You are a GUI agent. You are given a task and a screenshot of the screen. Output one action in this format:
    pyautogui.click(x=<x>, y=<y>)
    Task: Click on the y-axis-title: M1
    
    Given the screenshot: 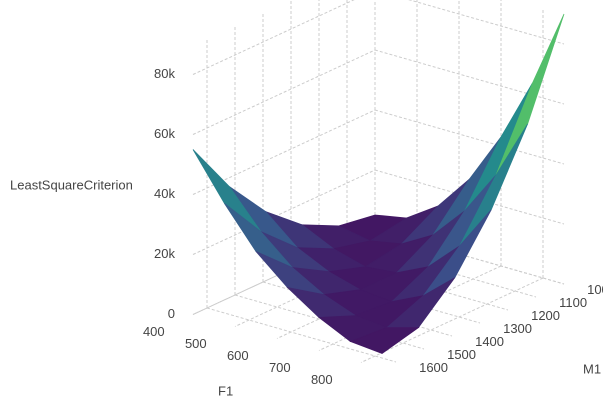 What is the action you would take?
    pyautogui.click(x=592, y=368)
    